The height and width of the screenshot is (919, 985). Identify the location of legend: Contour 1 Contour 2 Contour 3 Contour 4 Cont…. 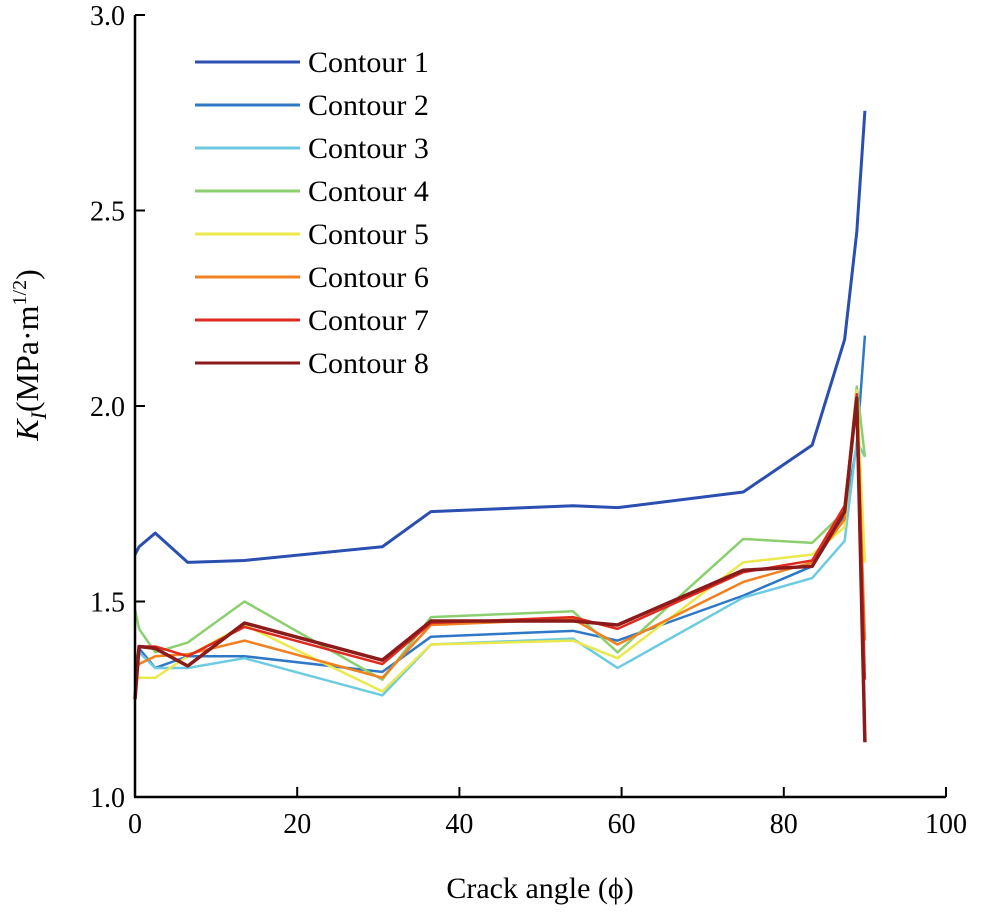
(312, 213).